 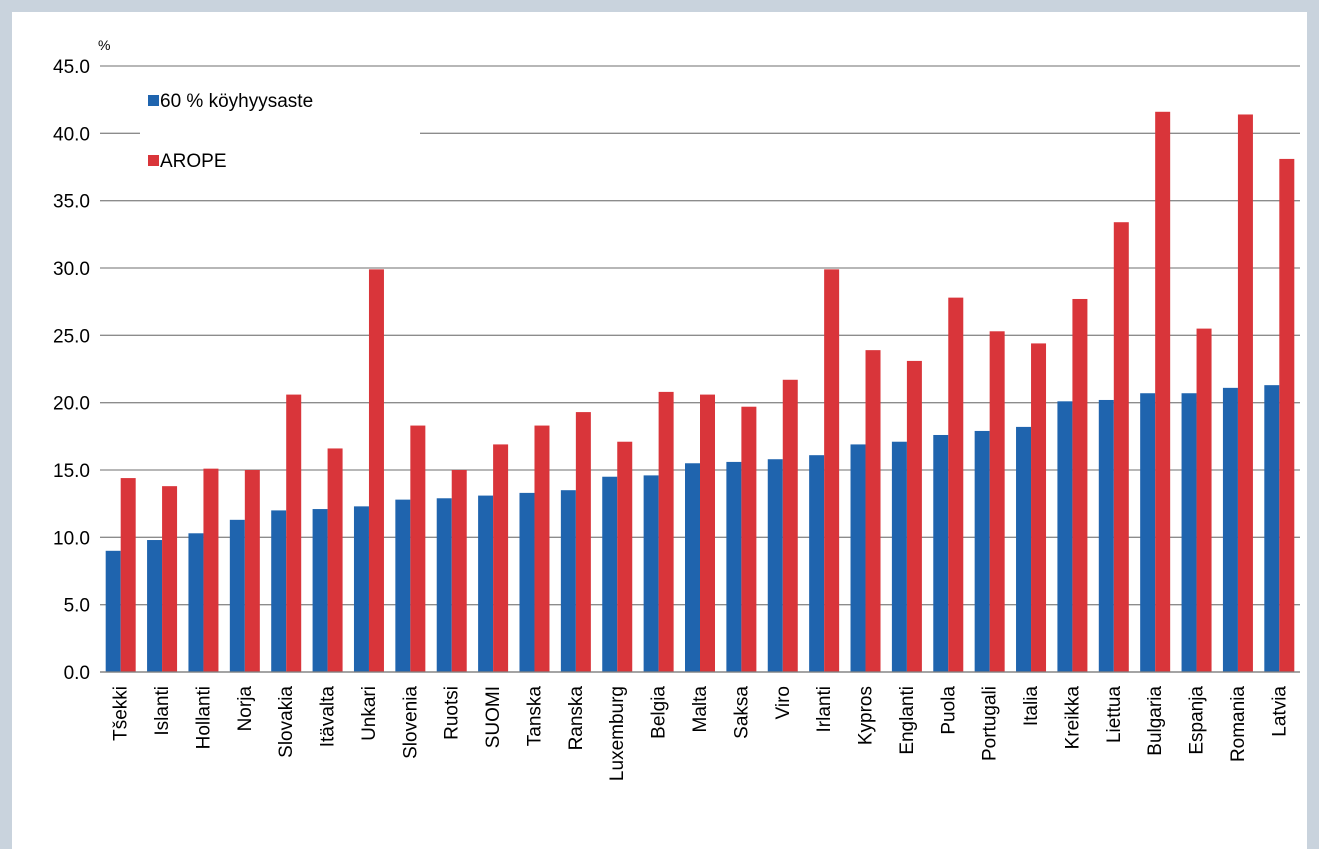 I want to click on x-tick-label: Itävalta, so click(x=328, y=717).